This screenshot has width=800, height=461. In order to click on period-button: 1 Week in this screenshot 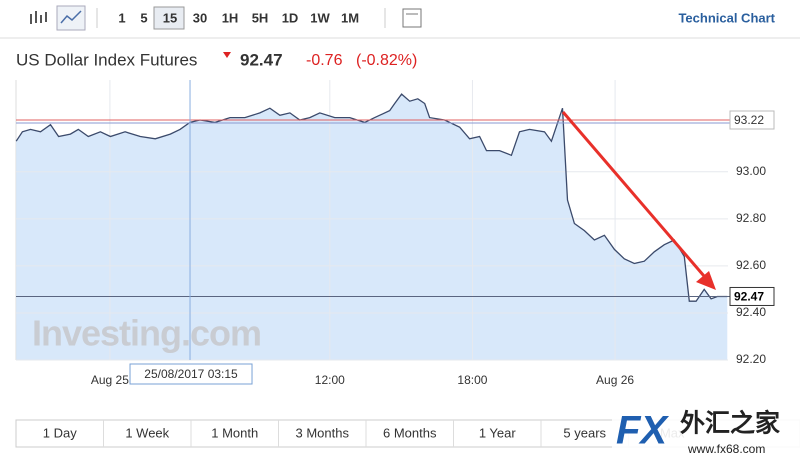, I will do `click(147, 432)`.